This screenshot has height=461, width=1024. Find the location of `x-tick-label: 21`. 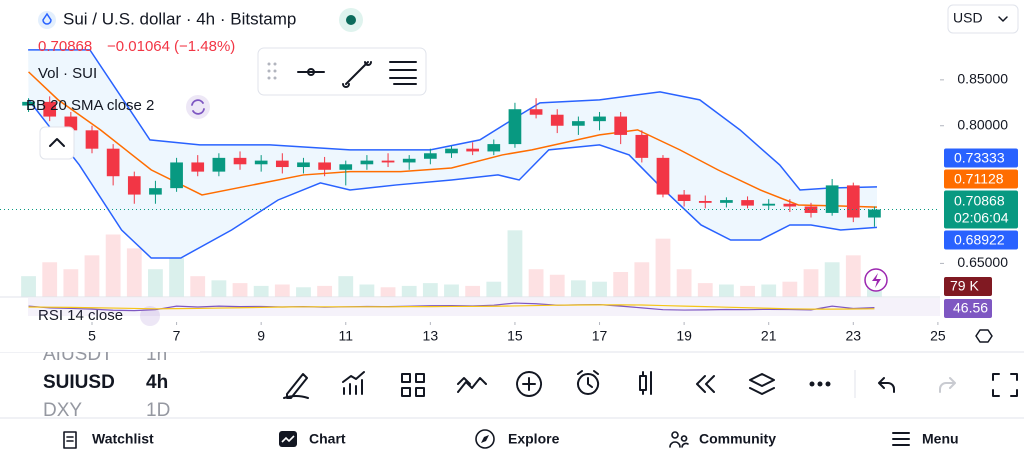

x-tick-label: 21 is located at coordinates (769, 336).